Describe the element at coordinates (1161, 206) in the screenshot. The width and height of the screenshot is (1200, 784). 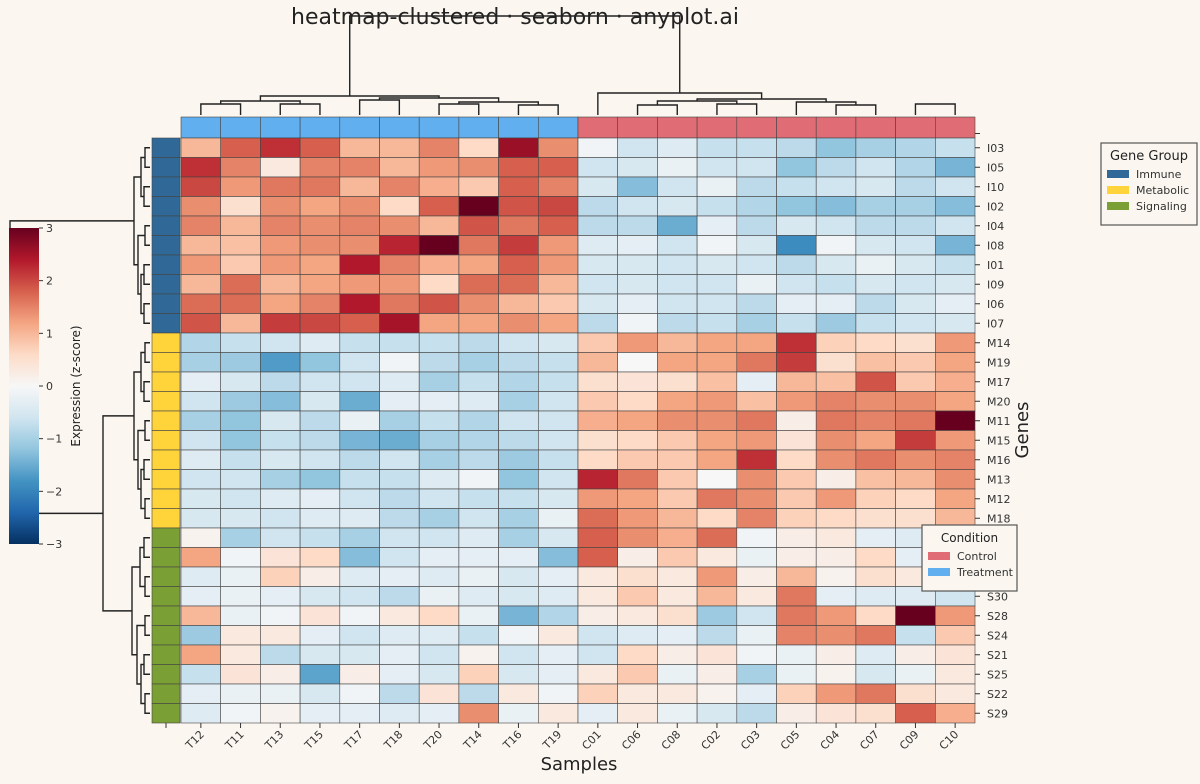
I see `legend-label: Signaling` at that location.